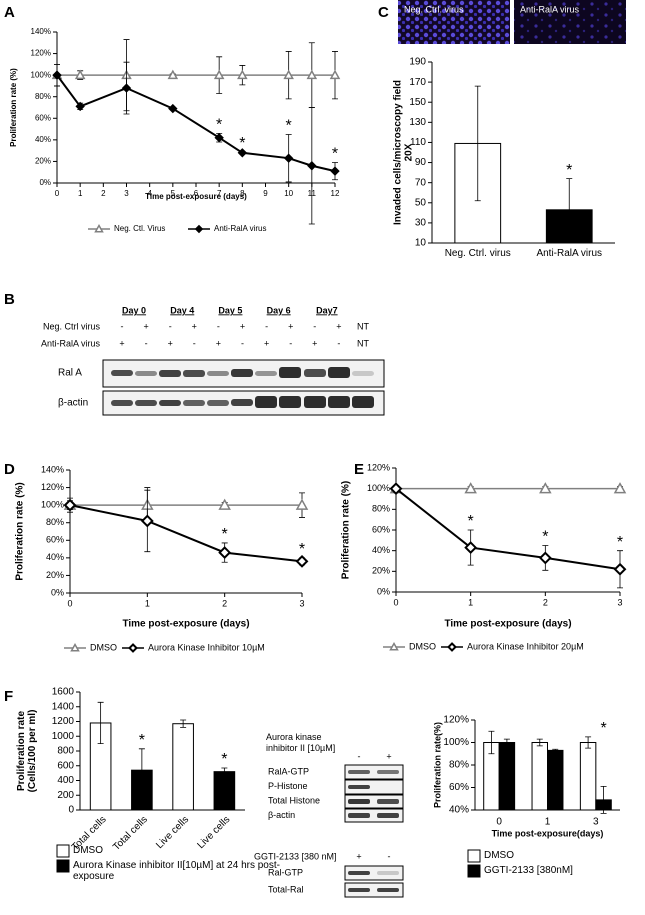 This screenshot has height=915, width=645. What do you see at coordinates (474, 856) in the screenshot?
I see `legend-swatch` at bounding box center [474, 856].